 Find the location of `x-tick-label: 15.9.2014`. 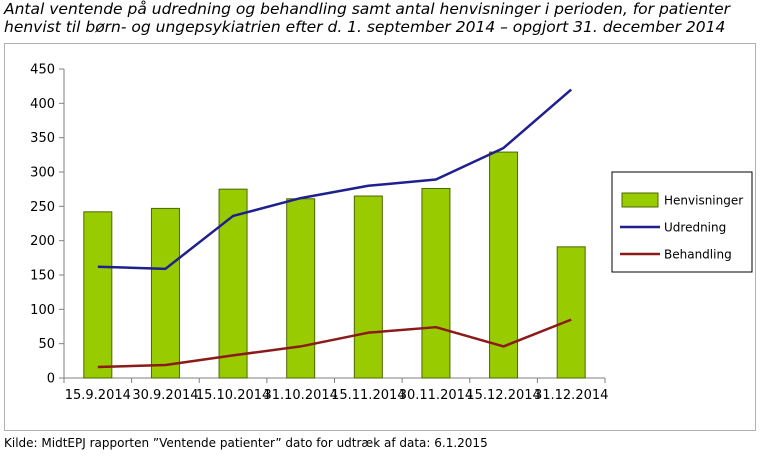

x-tick-label: 15.9.2014 is located at coordinates (98, 395).